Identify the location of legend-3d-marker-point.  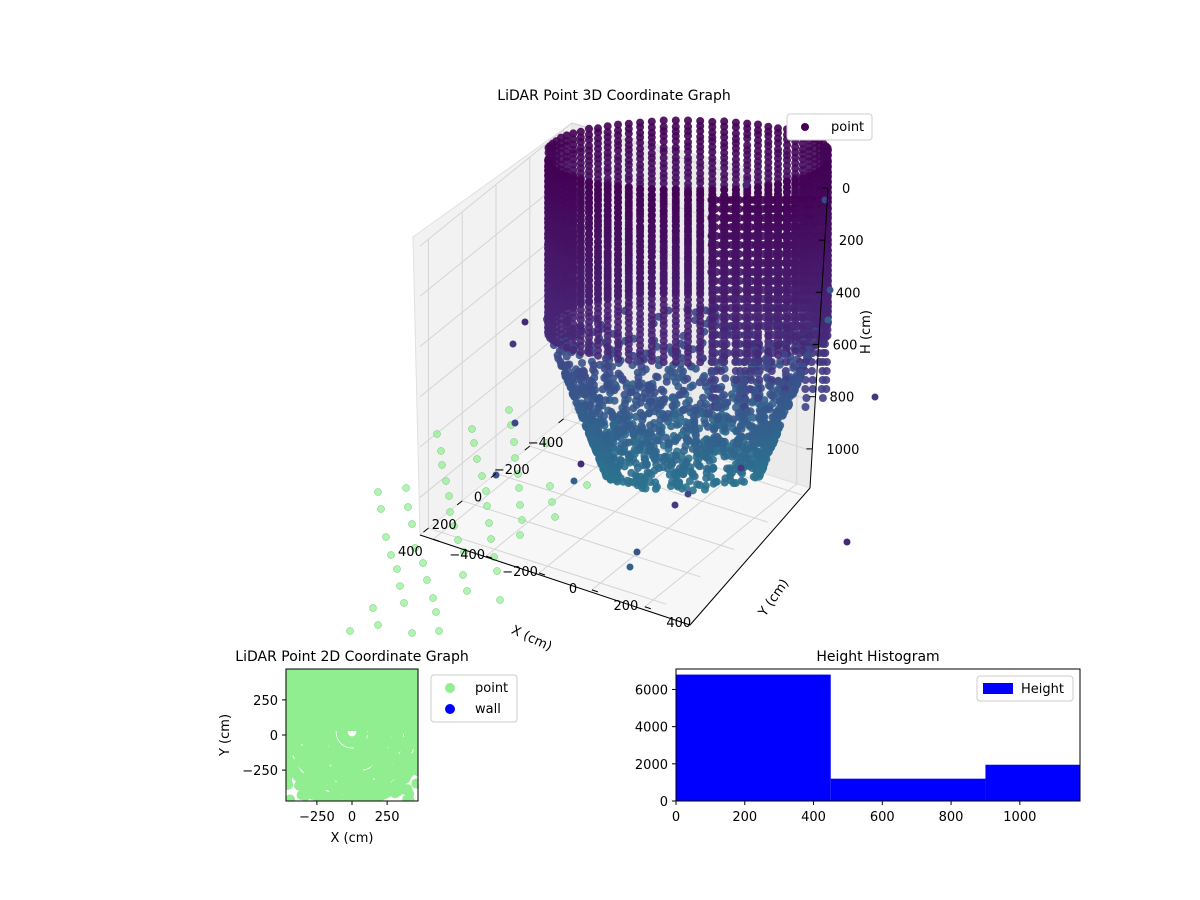
(805, 127).